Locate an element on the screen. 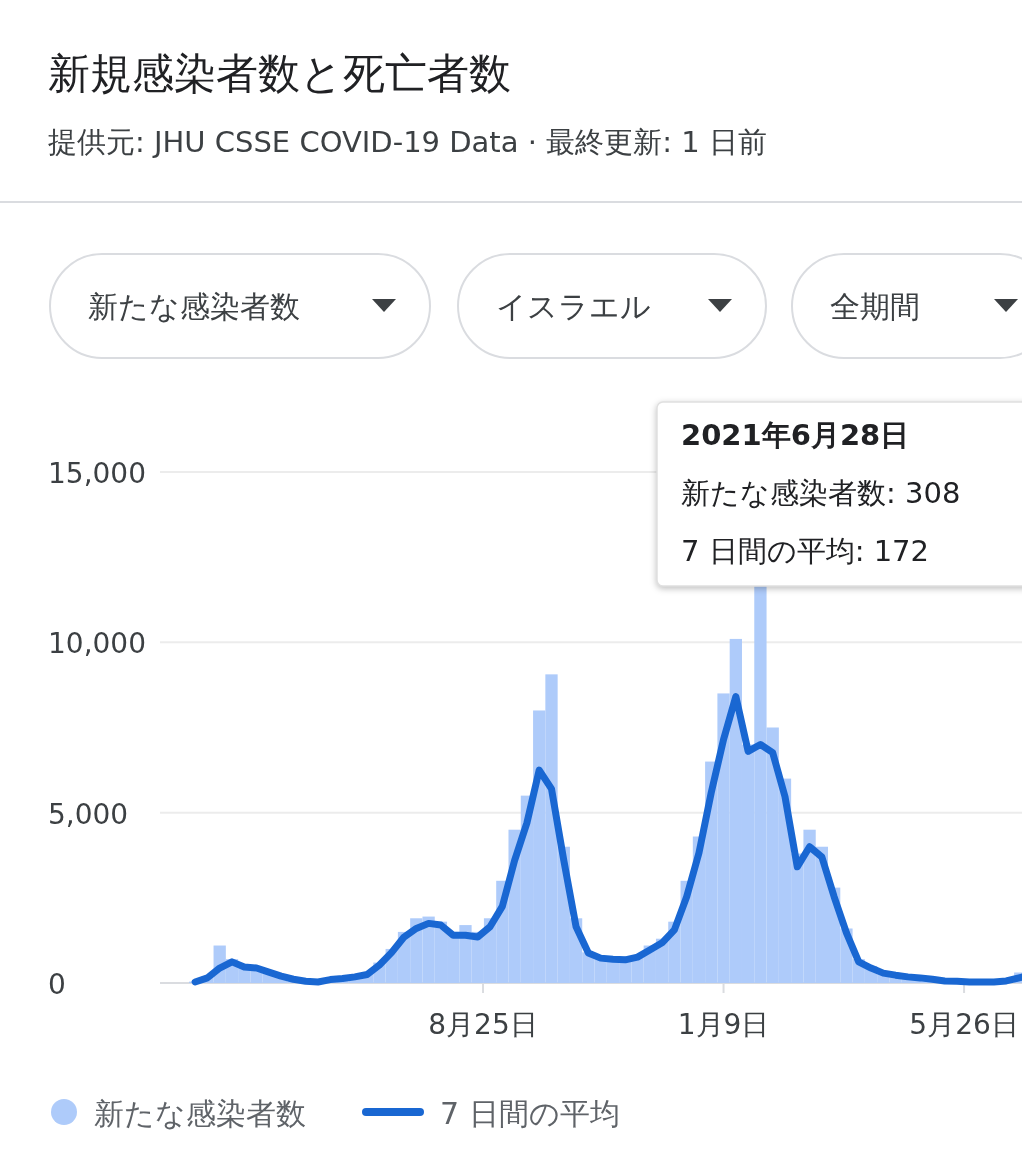  y-tick-label: 0 is located at coordinates (57, 984).